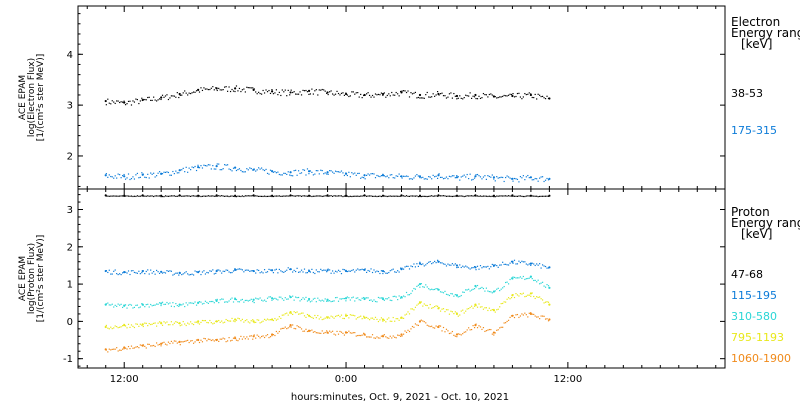  I want to click on y-tick-label: -1, so click(68, 359).